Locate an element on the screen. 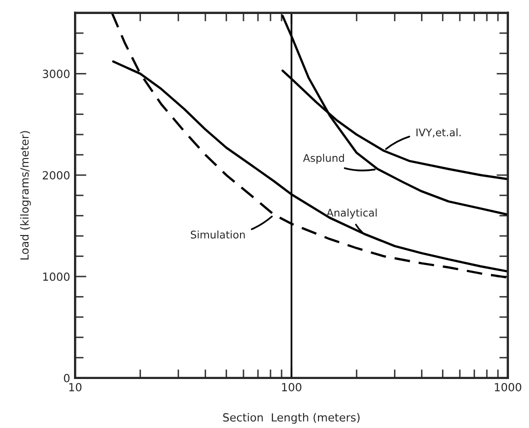 The image size is (529, 428). y-axis-title: Load (kilograms/meter) is located at coordinates (25, 195).